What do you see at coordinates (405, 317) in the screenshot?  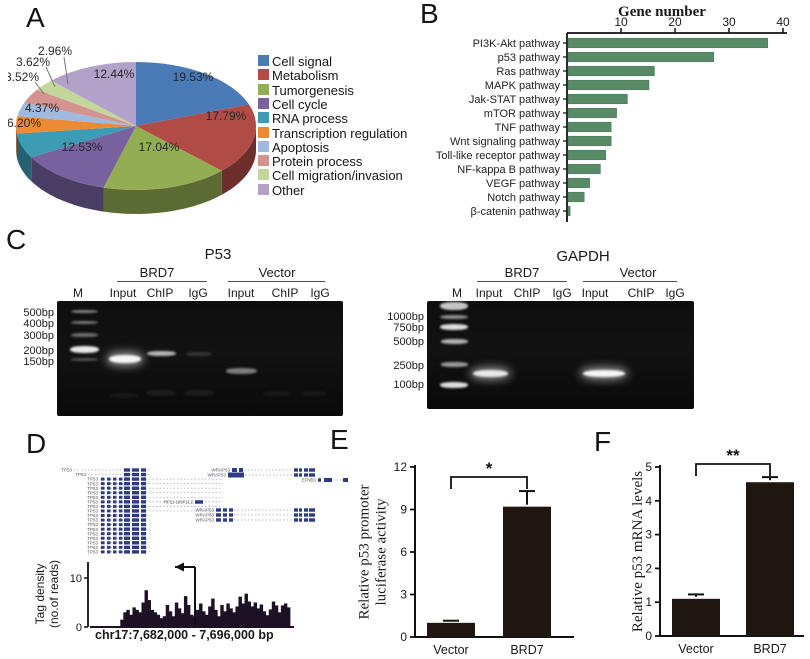 I see `ladder-label: 1000bp` at bounding box center [405, 317].